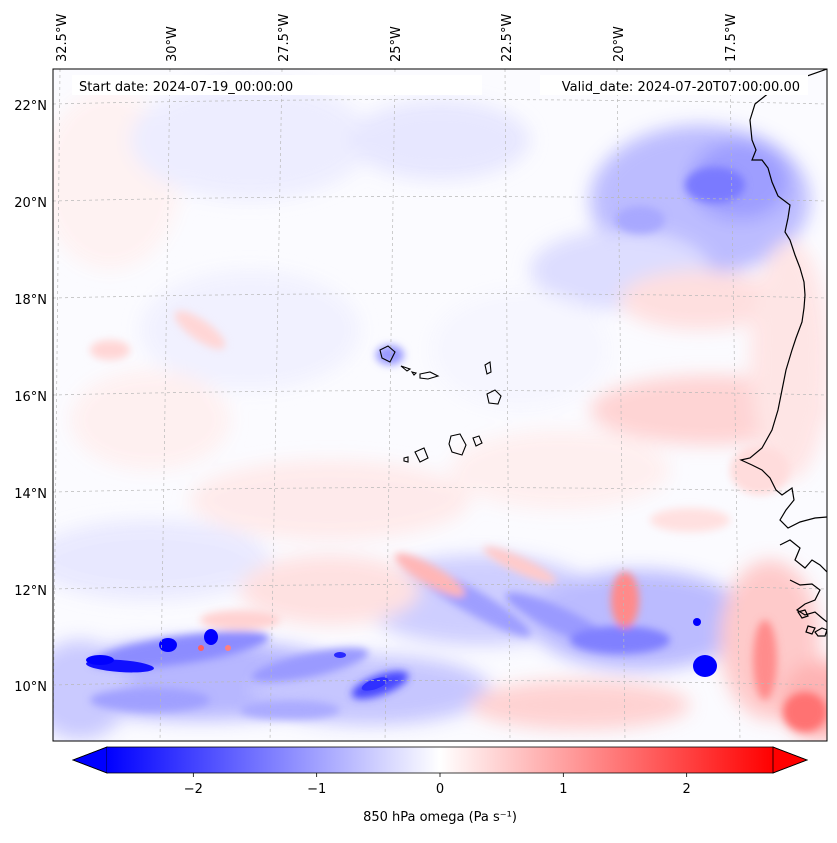  What do you see at coordinates (30, 300) in the screenshot?
I see `lat-tick-label: 18°N` at bounding box center [30, 300].